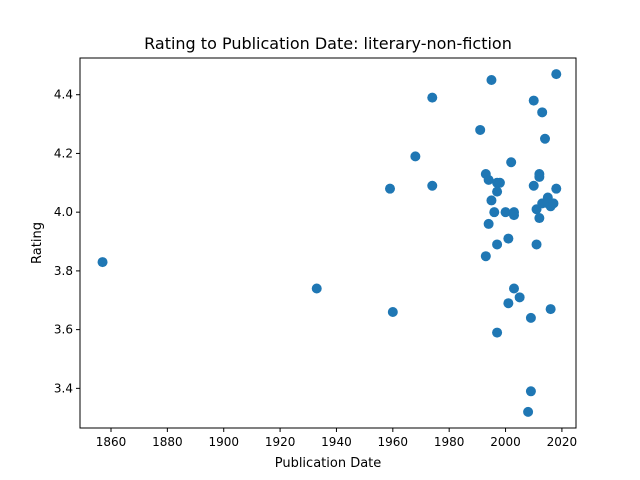  What do you see at coordinates (63, 153) in the screenshot?
I see `y-tick-label: 4.2` at bounding box center [63, 153].